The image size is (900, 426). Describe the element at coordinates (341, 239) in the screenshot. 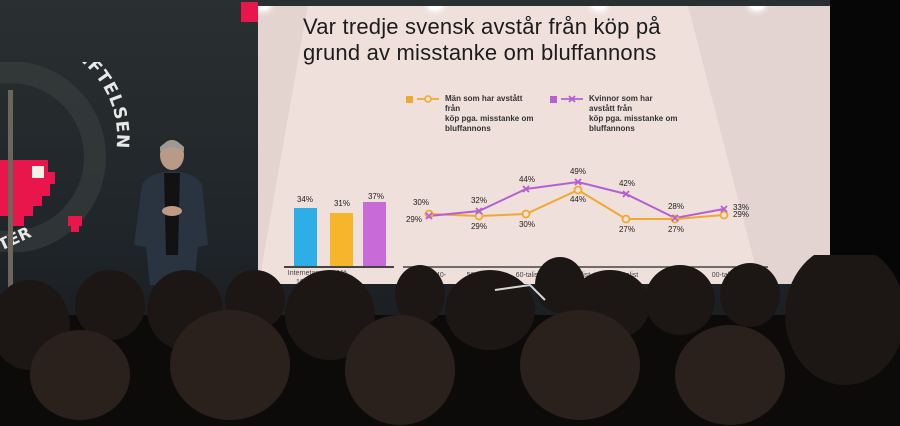

I see `bar-men` at that location.